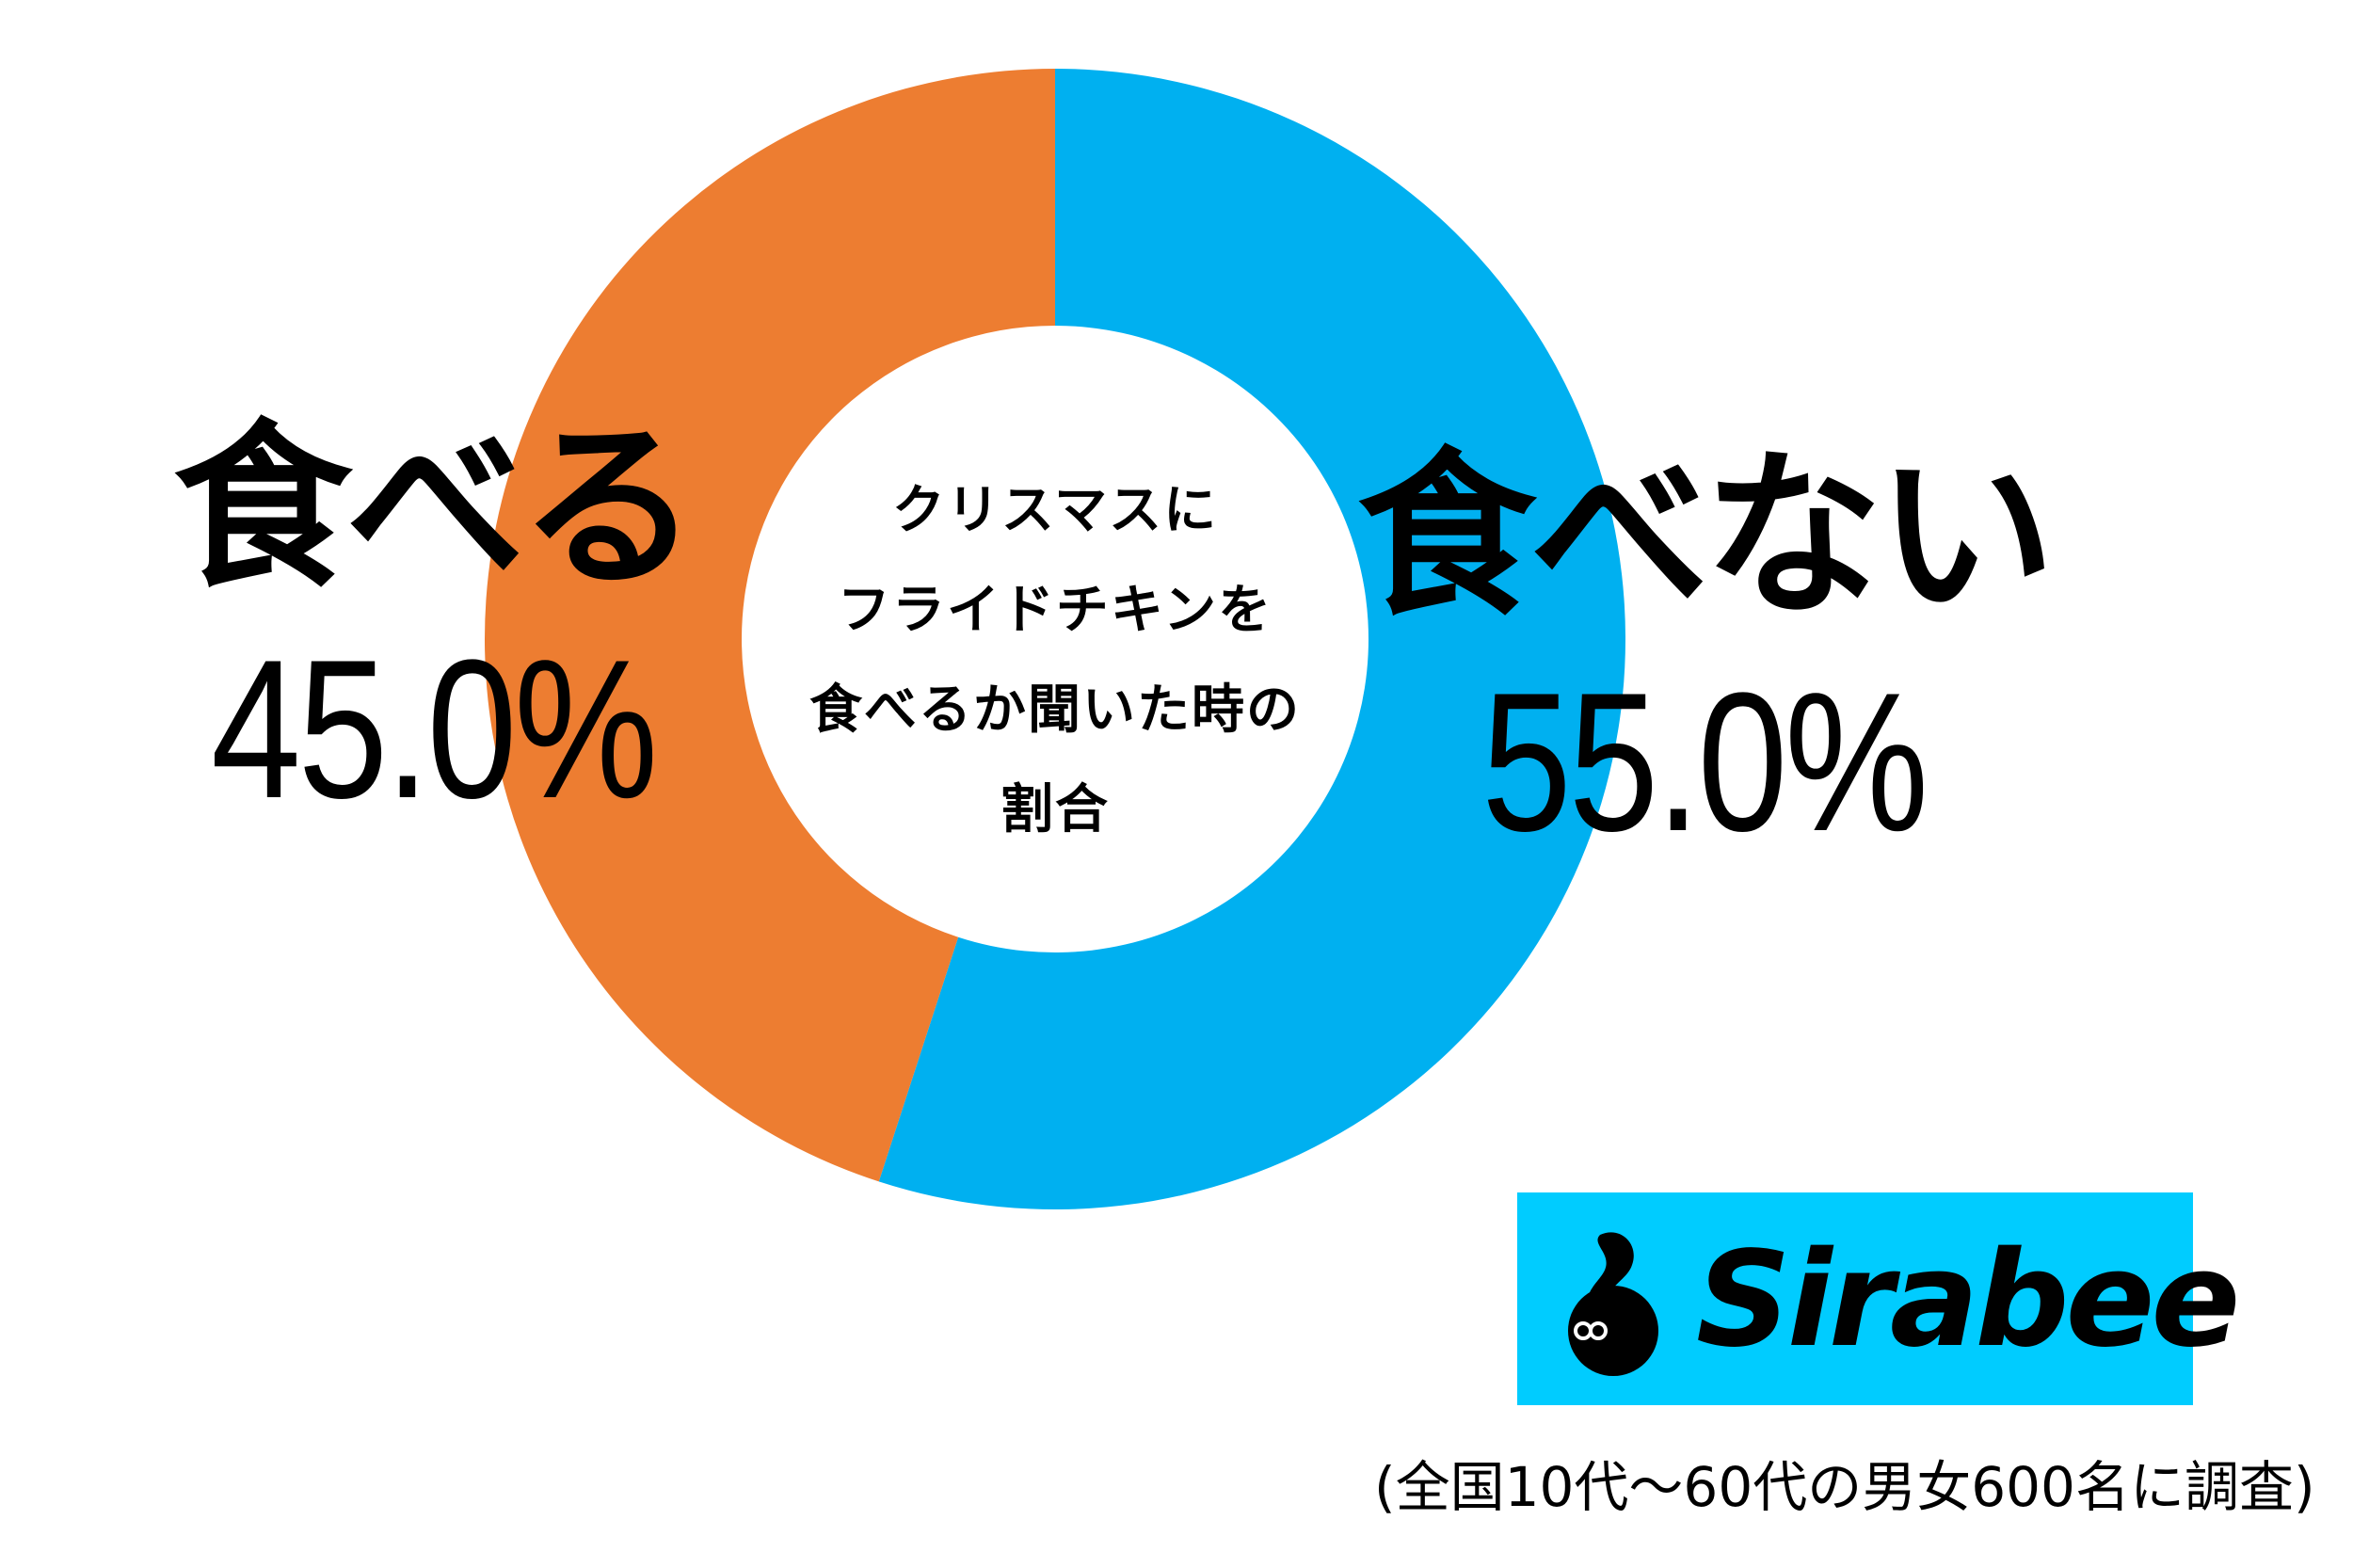 The width and height of the screenshot is (2353, 1568). I want to click on chart-title-line-3: 食べるか聞いた時の, so click(1055, 710).